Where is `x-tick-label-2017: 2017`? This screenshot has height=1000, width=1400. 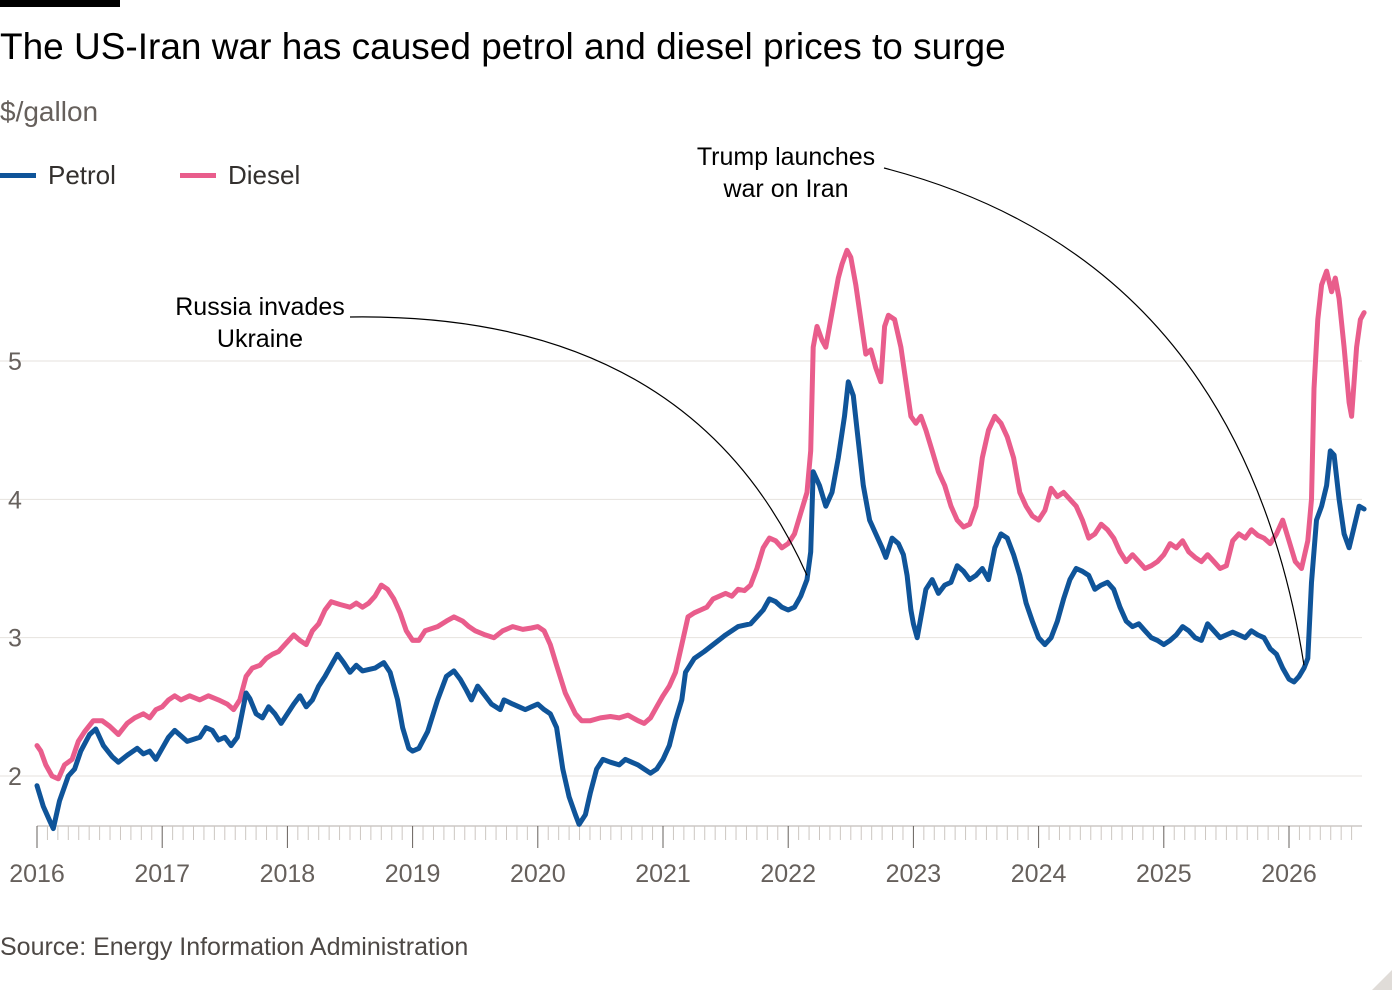
x-tick-label-2017: 2017 is located at coordinates (162, 874).